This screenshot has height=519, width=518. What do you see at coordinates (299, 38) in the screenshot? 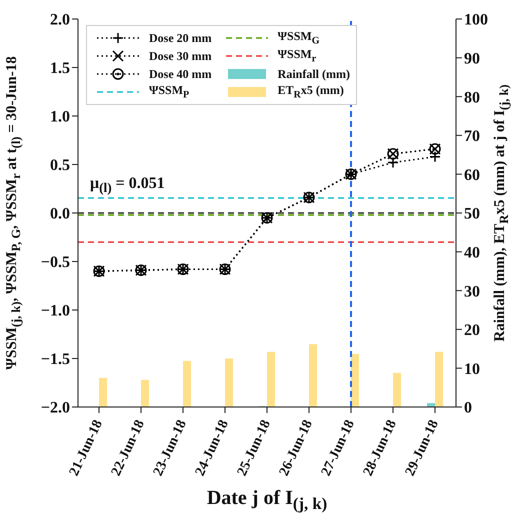
I see `legend-label: ΨSSM$_{G}$` at bounding box center [299, 38].